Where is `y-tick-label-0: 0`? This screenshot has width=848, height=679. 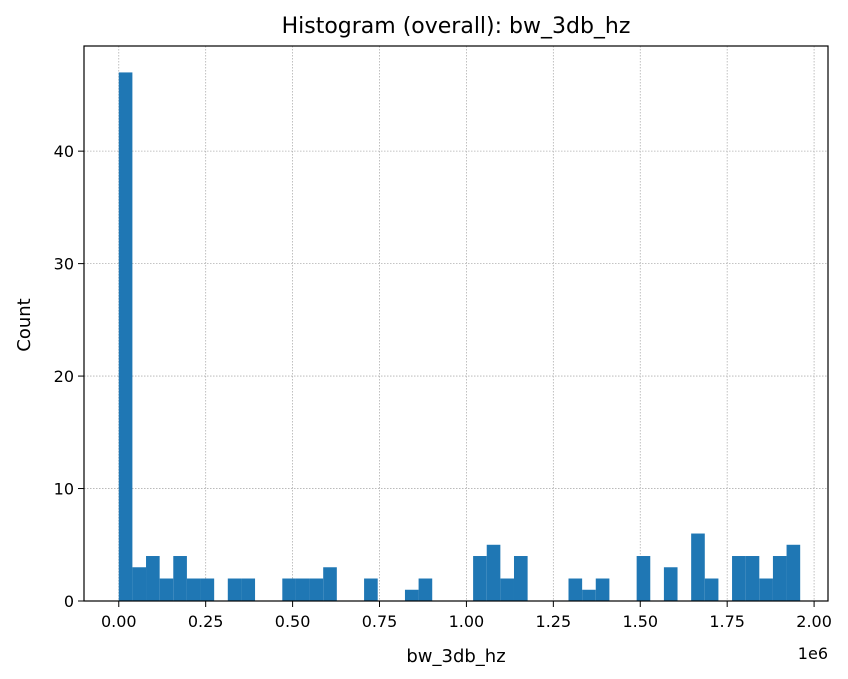
y-tick-label-0: 0 is located at coordinates (69, 601).